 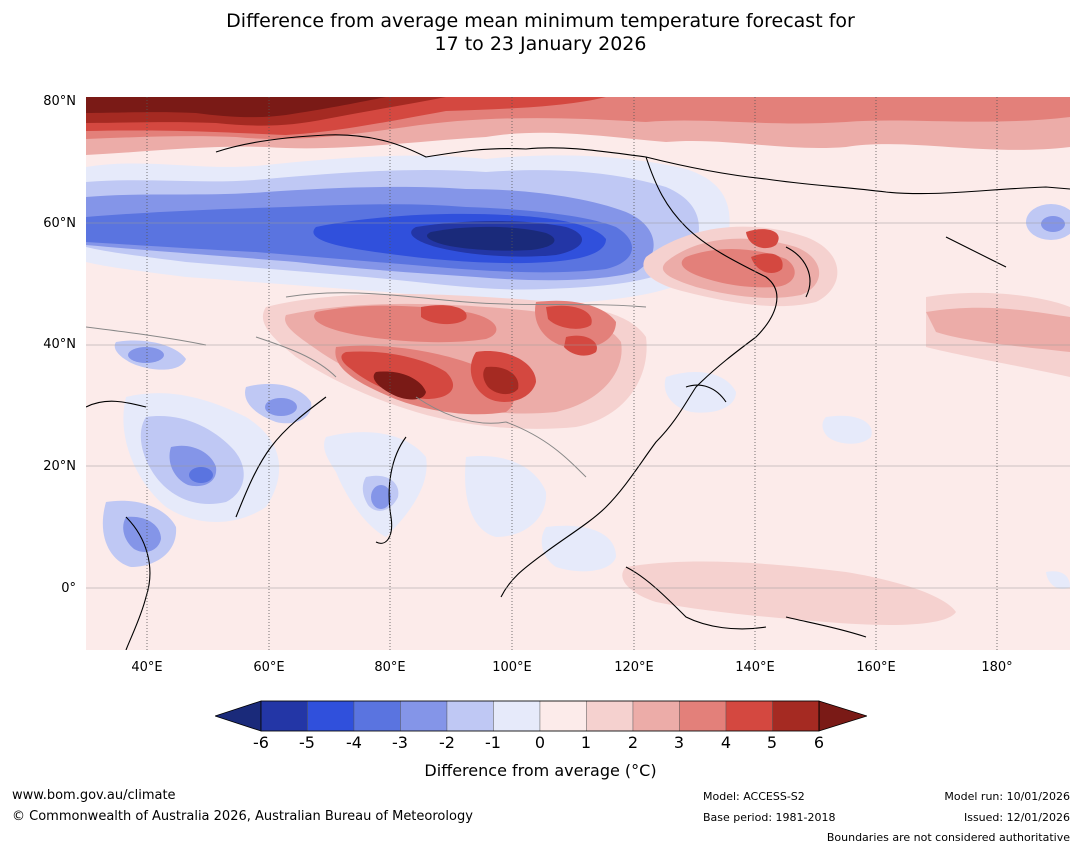 What do you see at coordinates (580, 345) in the screenshot?
I see `anomaly-region-gansu-warm` at bounding box center [580, 345].